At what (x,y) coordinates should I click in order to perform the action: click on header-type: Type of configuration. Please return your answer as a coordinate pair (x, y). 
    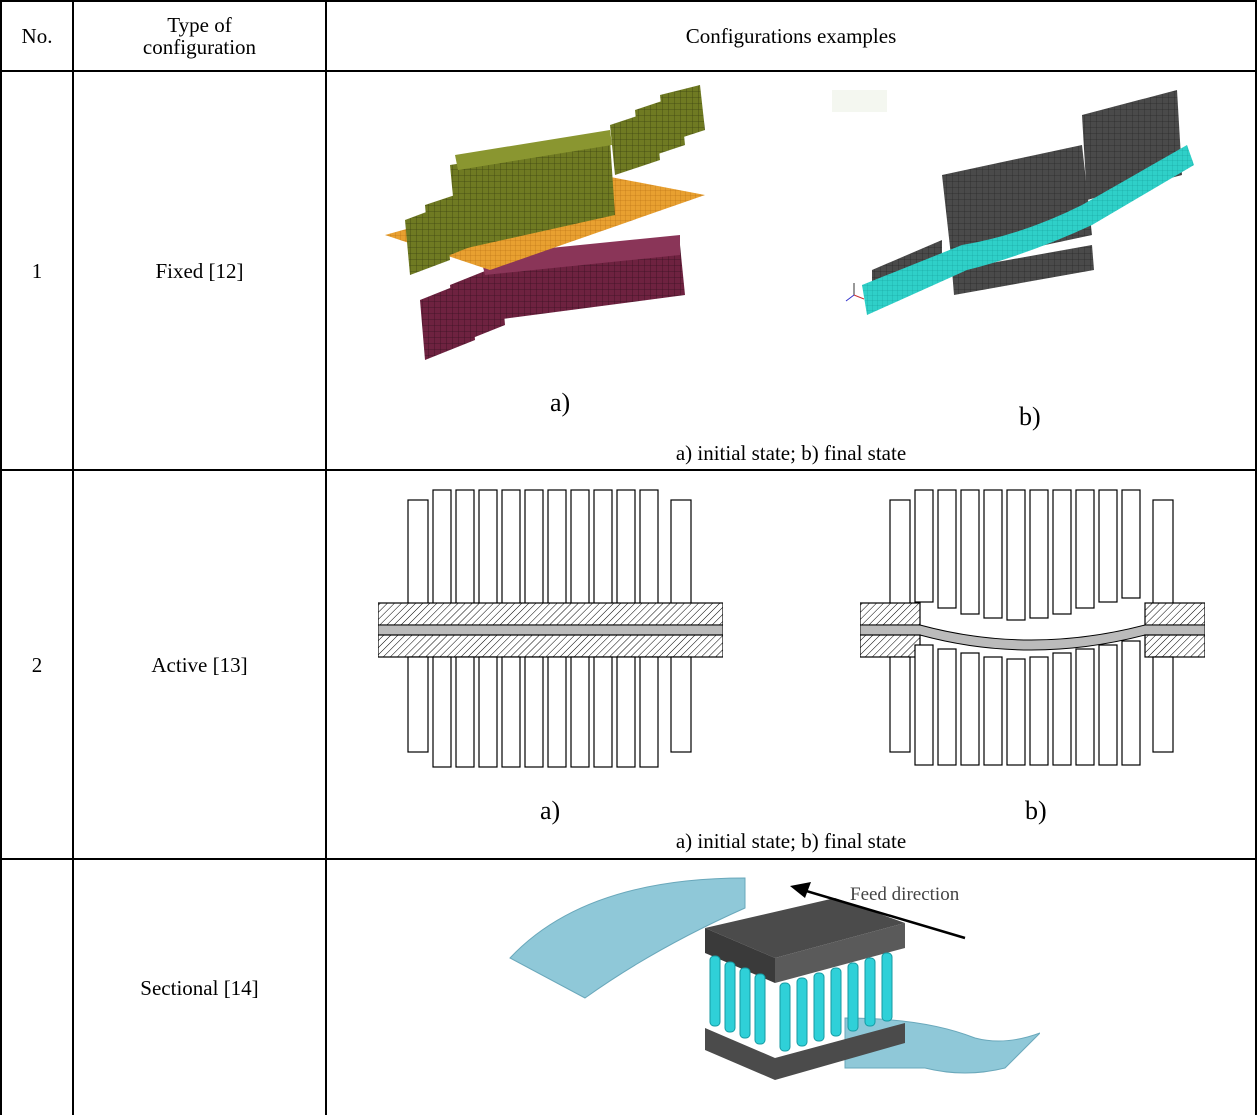
    Looking at the image, I should click on (199, 36).